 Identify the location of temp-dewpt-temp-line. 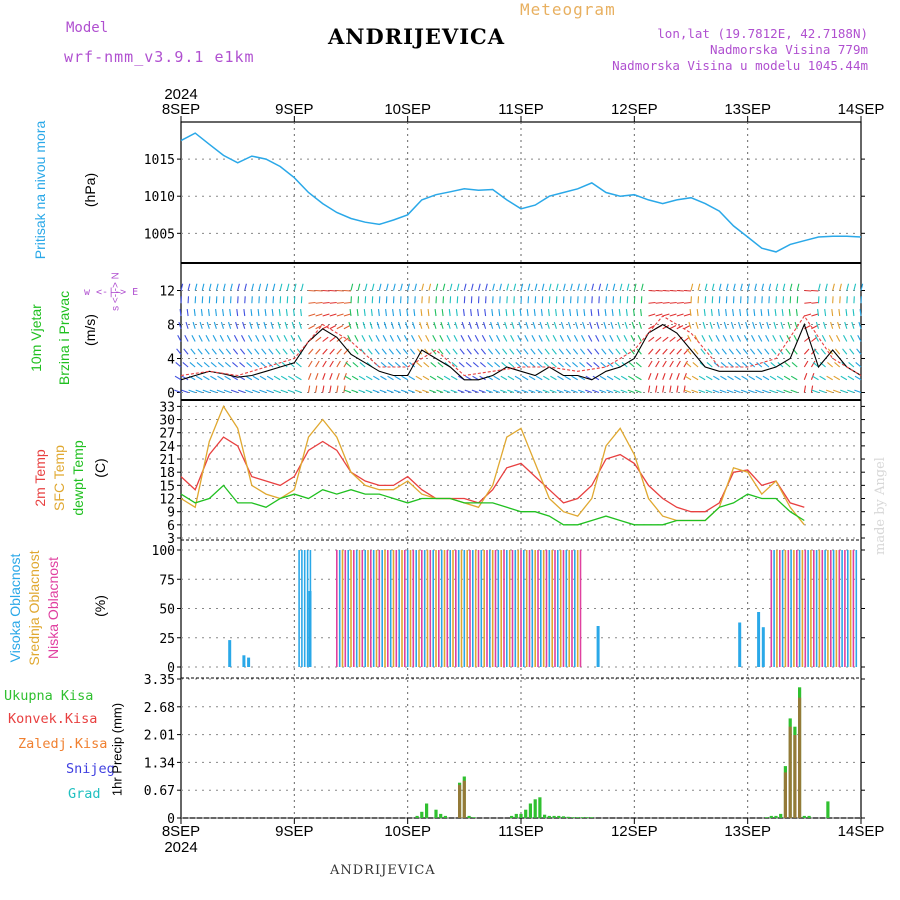
(492, 505).